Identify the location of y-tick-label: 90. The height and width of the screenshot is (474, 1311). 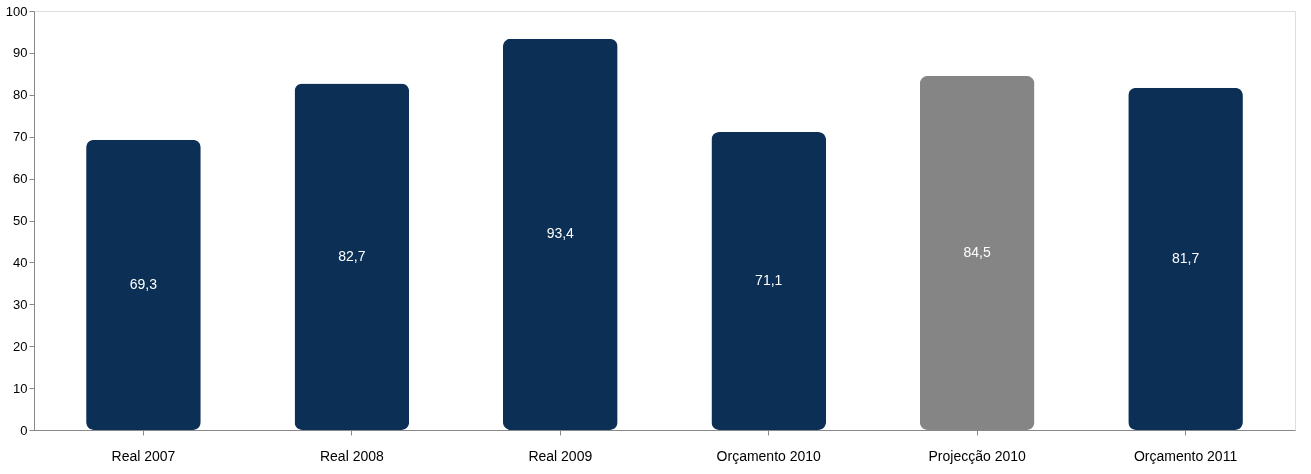
(20, 53).